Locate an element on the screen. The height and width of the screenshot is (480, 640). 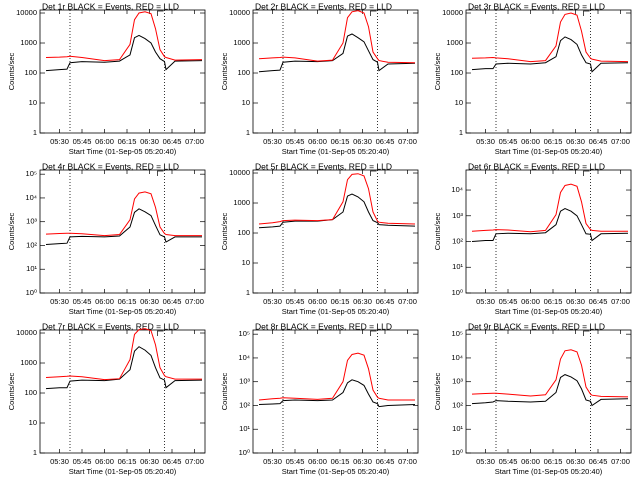
chart-title: Det 3r BLACK = Events, RED = LLD is located at coordinates (536, 6).